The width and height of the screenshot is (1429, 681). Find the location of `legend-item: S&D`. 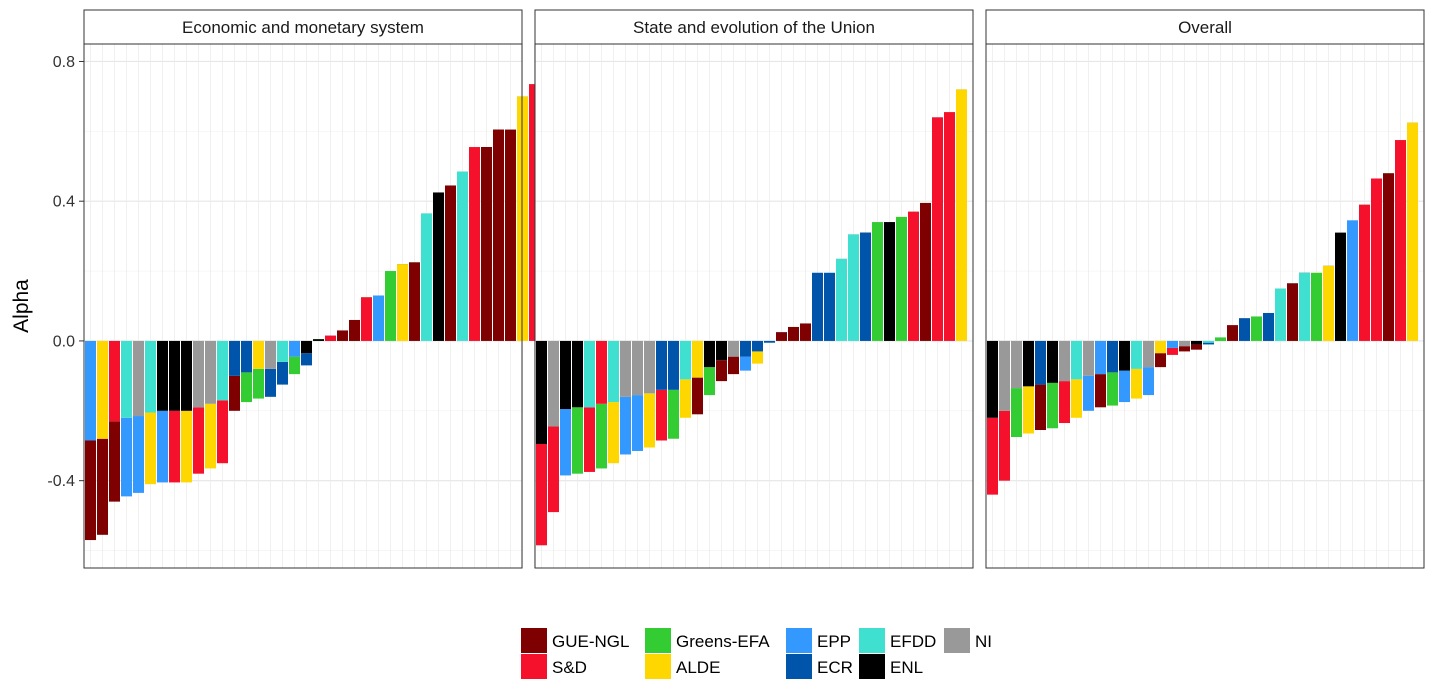

legend-item: S&D is located at coordinates (554, 666).